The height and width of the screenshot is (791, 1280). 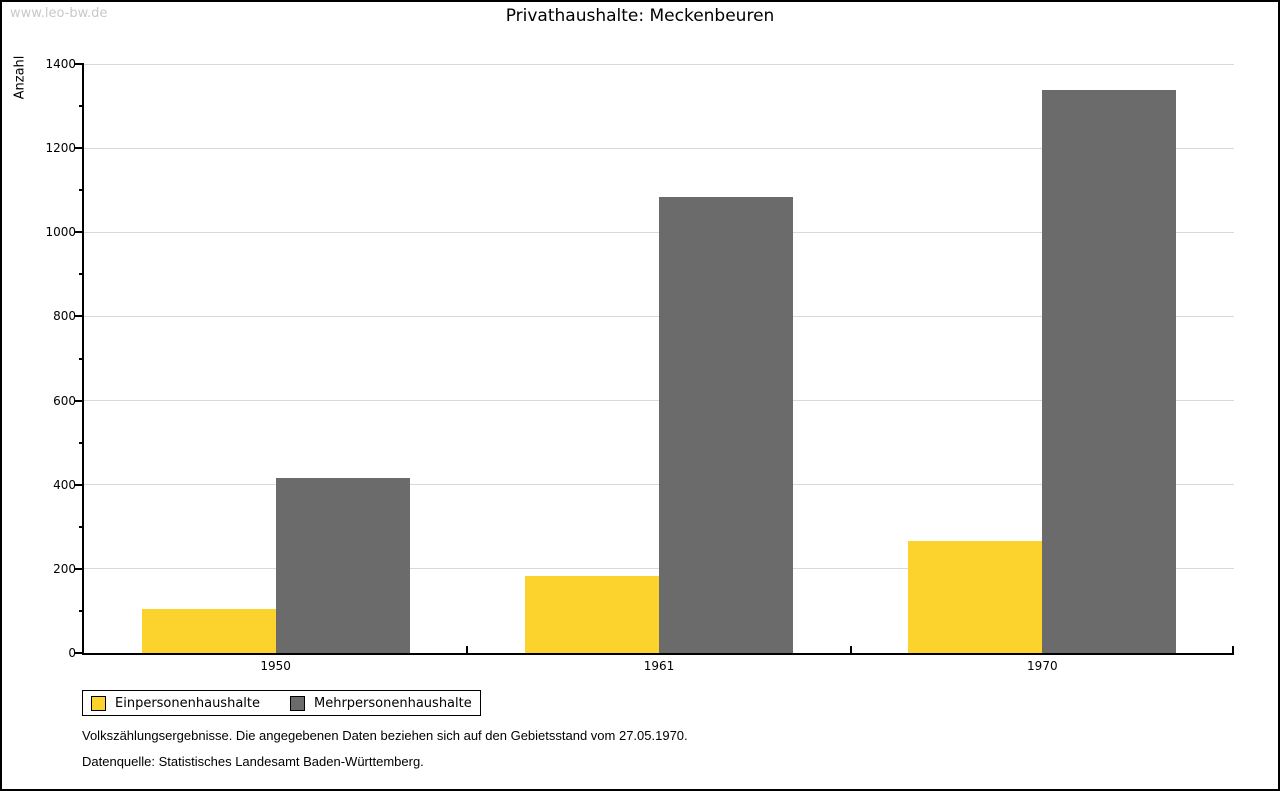 What do you see at coordinates (1109, 371) in the screenshot?
I see `bar-mehrpersonenhaushalte-1970` at bounding box center [1109, 371].